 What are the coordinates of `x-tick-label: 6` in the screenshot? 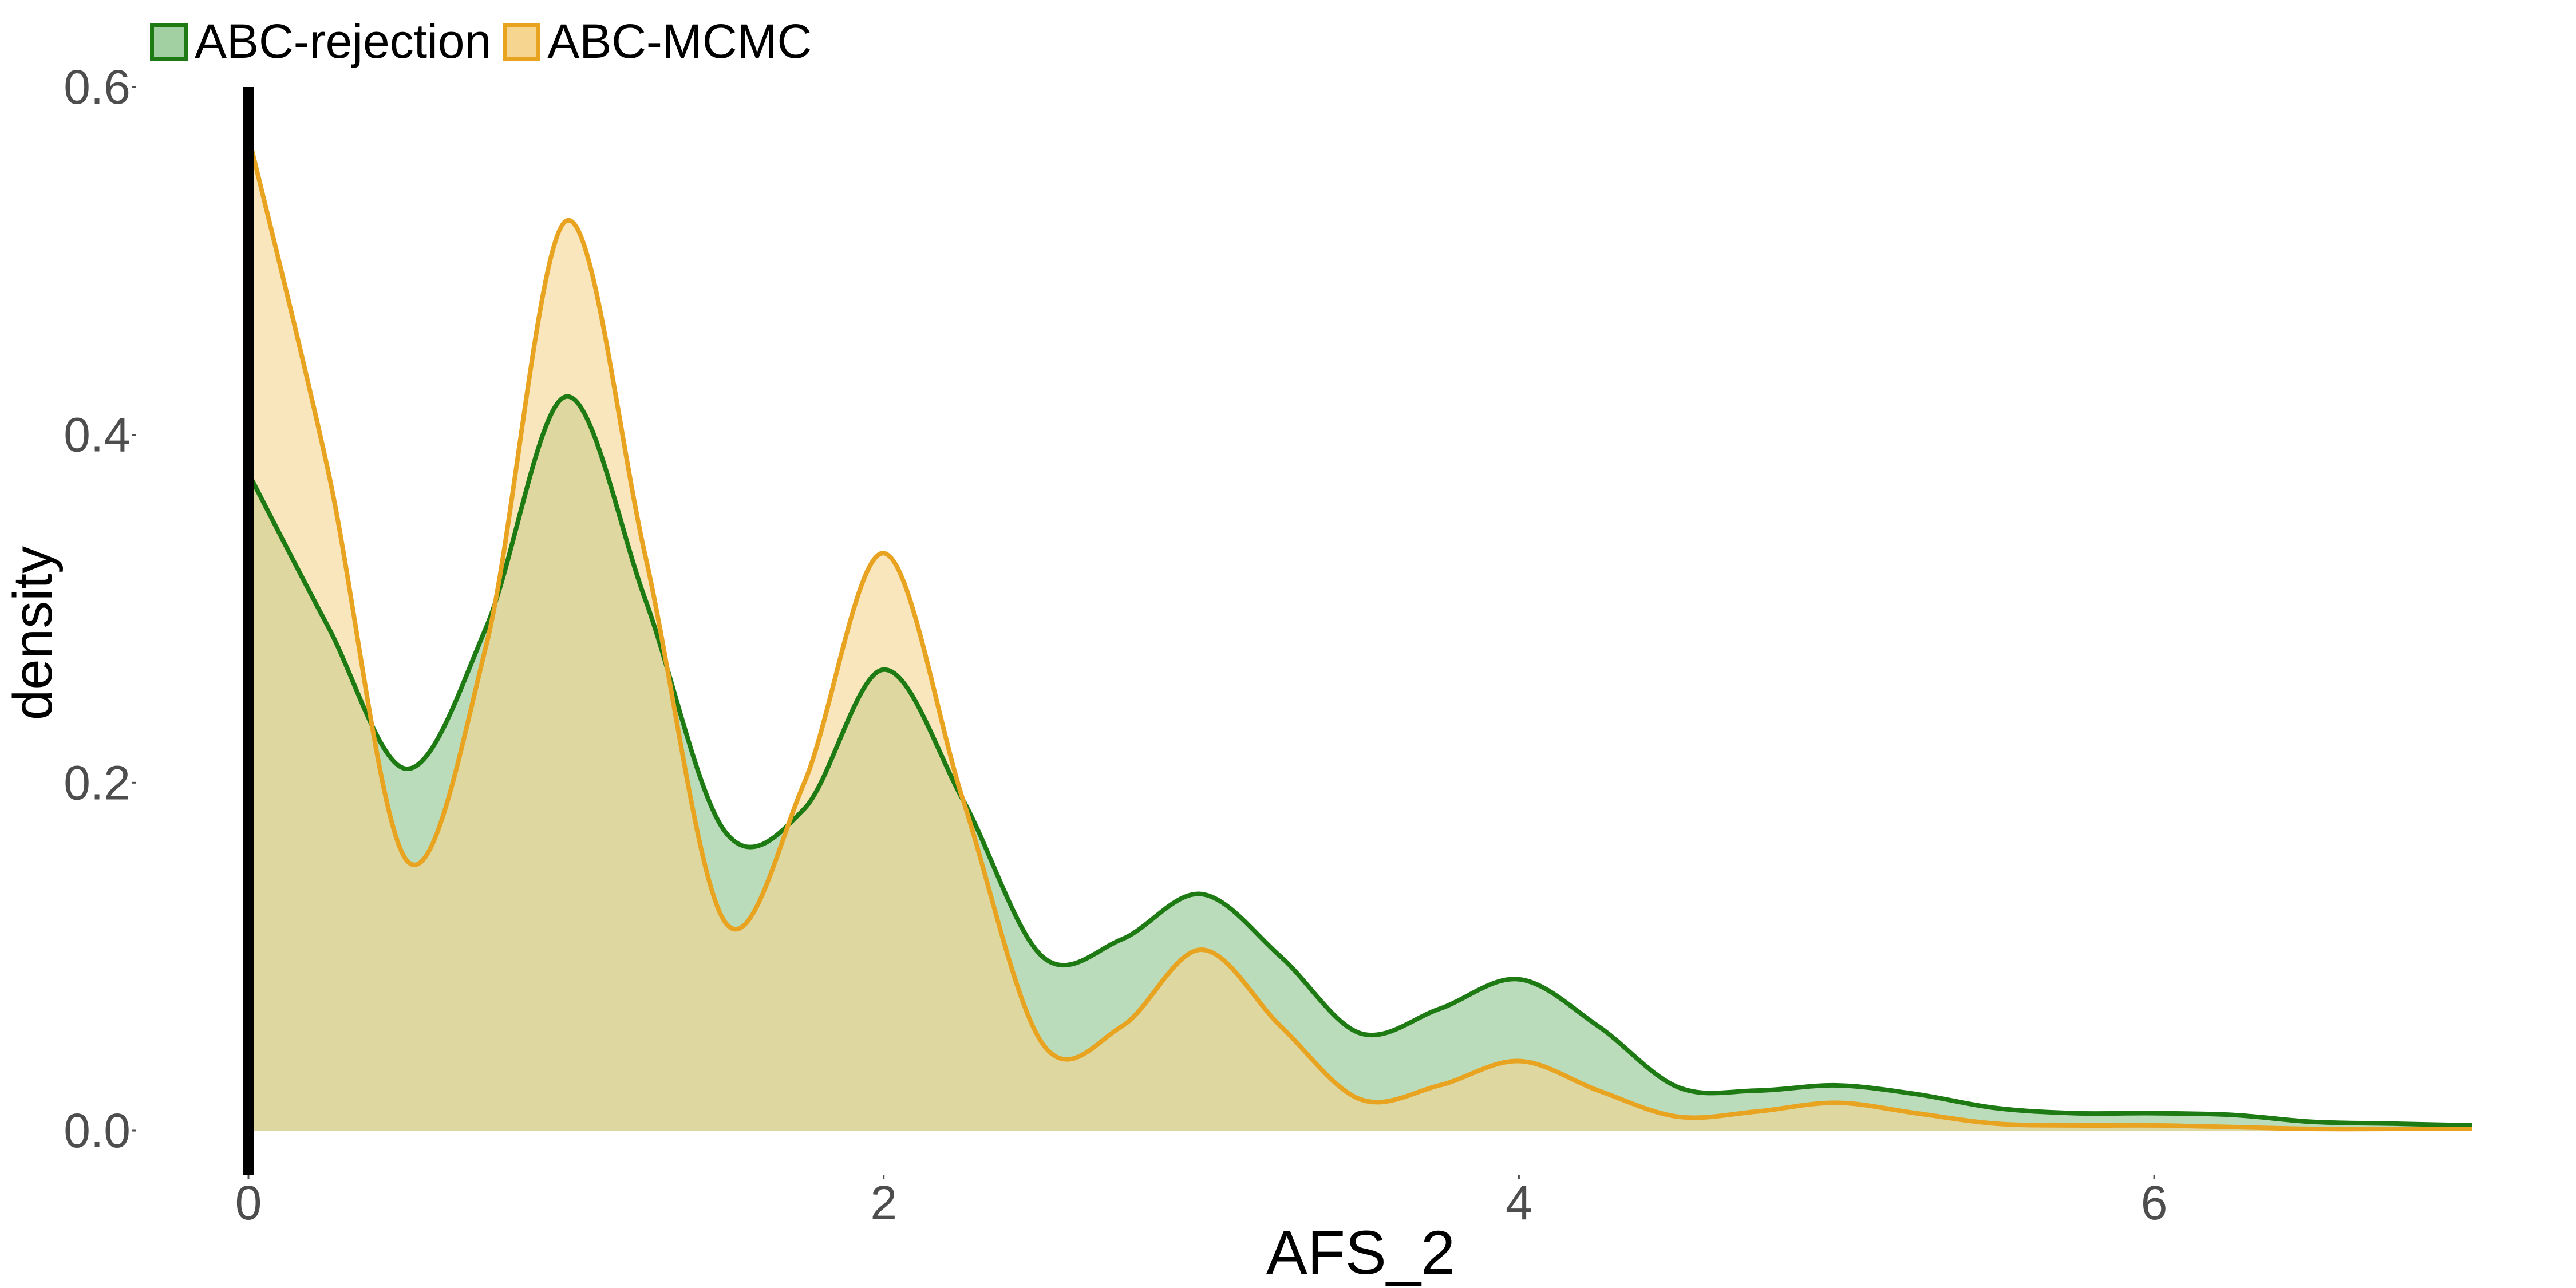 It's located at (2154, 1203).